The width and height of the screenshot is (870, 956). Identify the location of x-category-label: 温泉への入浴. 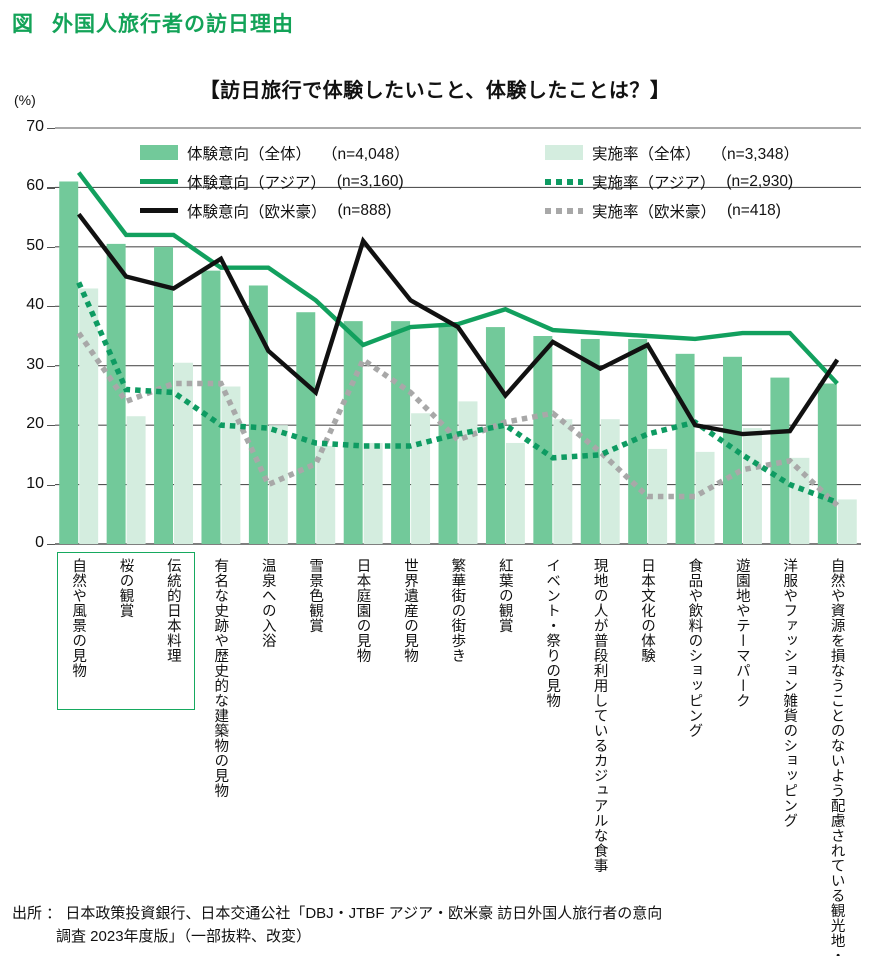
(267, 603).